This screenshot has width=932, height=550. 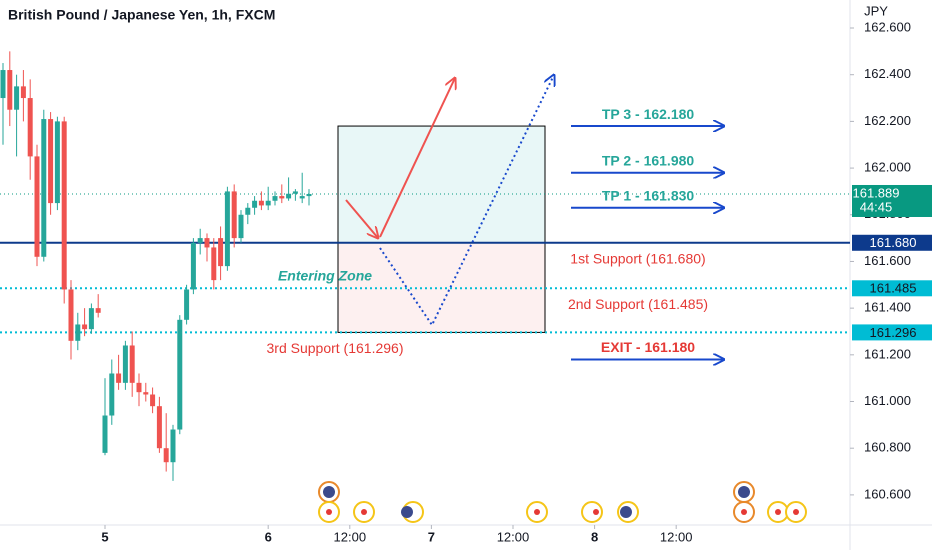 I want to click on y-tick-label: 162.000, so click(x=887, y=167).